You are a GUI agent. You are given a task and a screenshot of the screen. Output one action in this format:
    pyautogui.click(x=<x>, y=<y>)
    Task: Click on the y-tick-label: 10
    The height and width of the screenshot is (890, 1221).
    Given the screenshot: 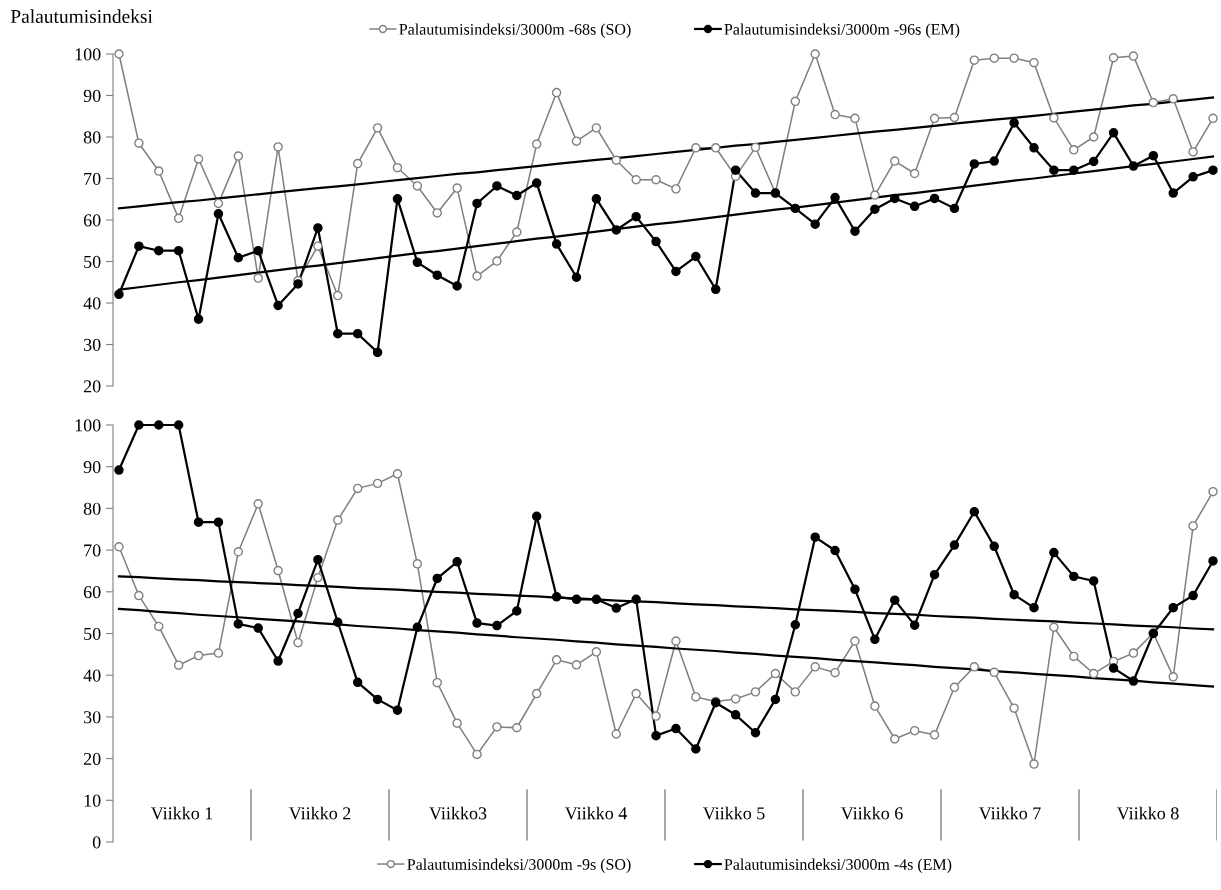 What is the action you would take?
    pyautogui.click(x=92, y=800)
    